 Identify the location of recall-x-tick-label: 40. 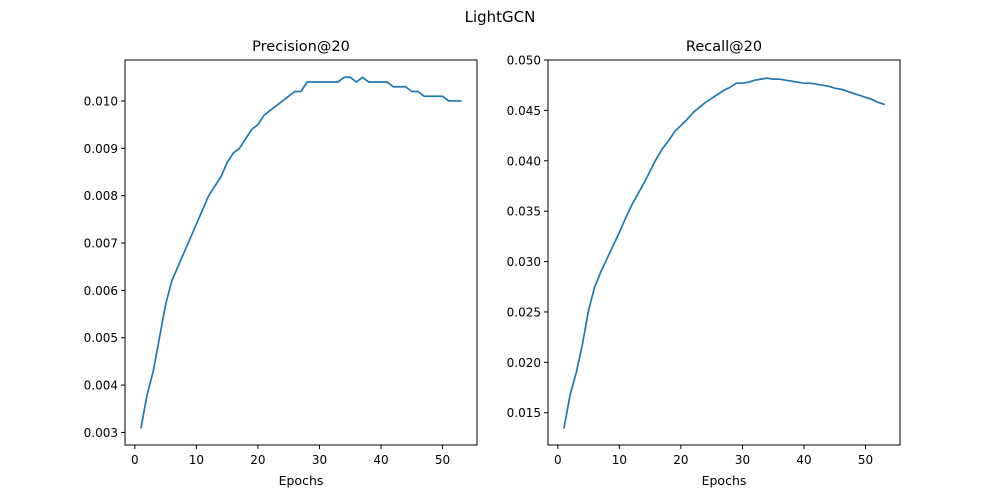
(803, 460).